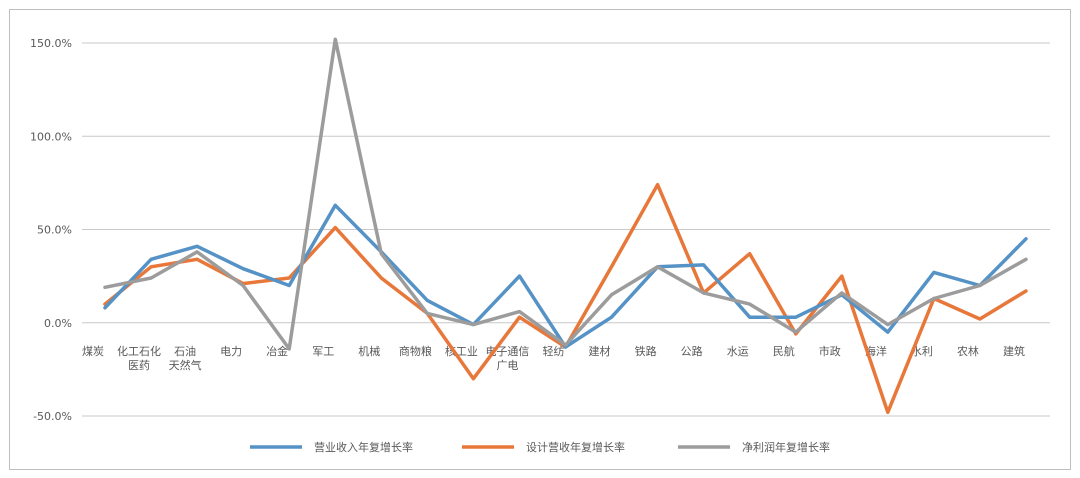  I want to click on y-tick-label: 100.0%, so click(51, 136).